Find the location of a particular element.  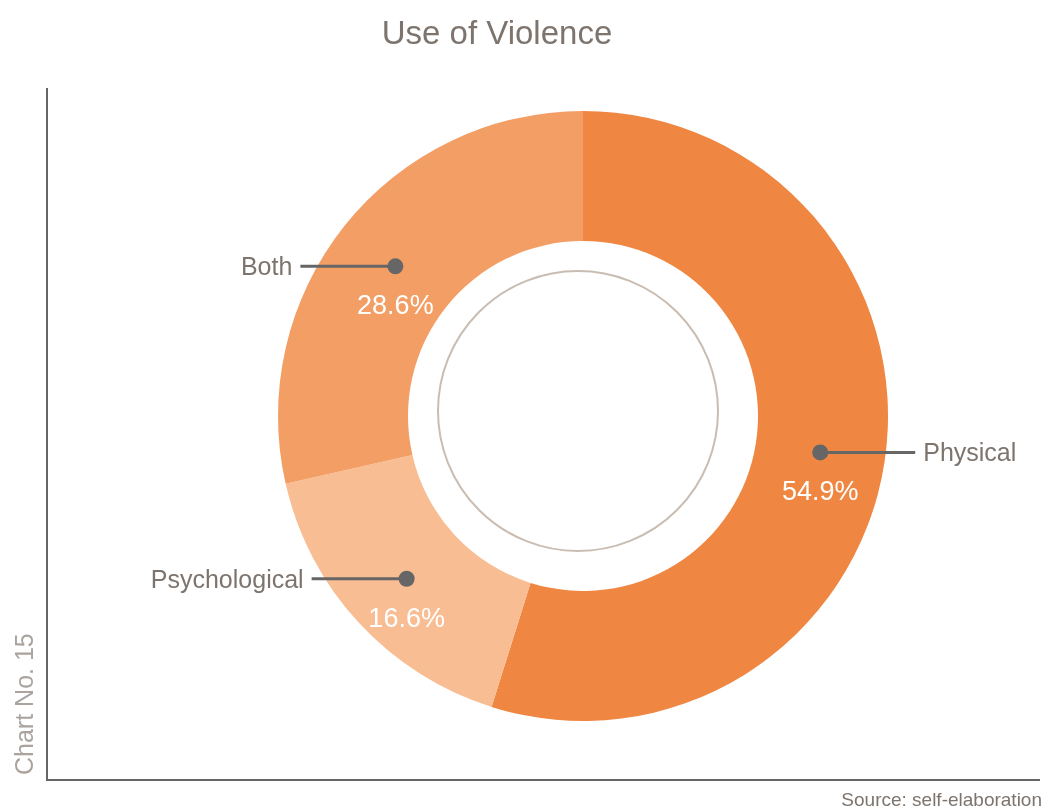

slice-label: Psychological is located at coordinates (227, 578).